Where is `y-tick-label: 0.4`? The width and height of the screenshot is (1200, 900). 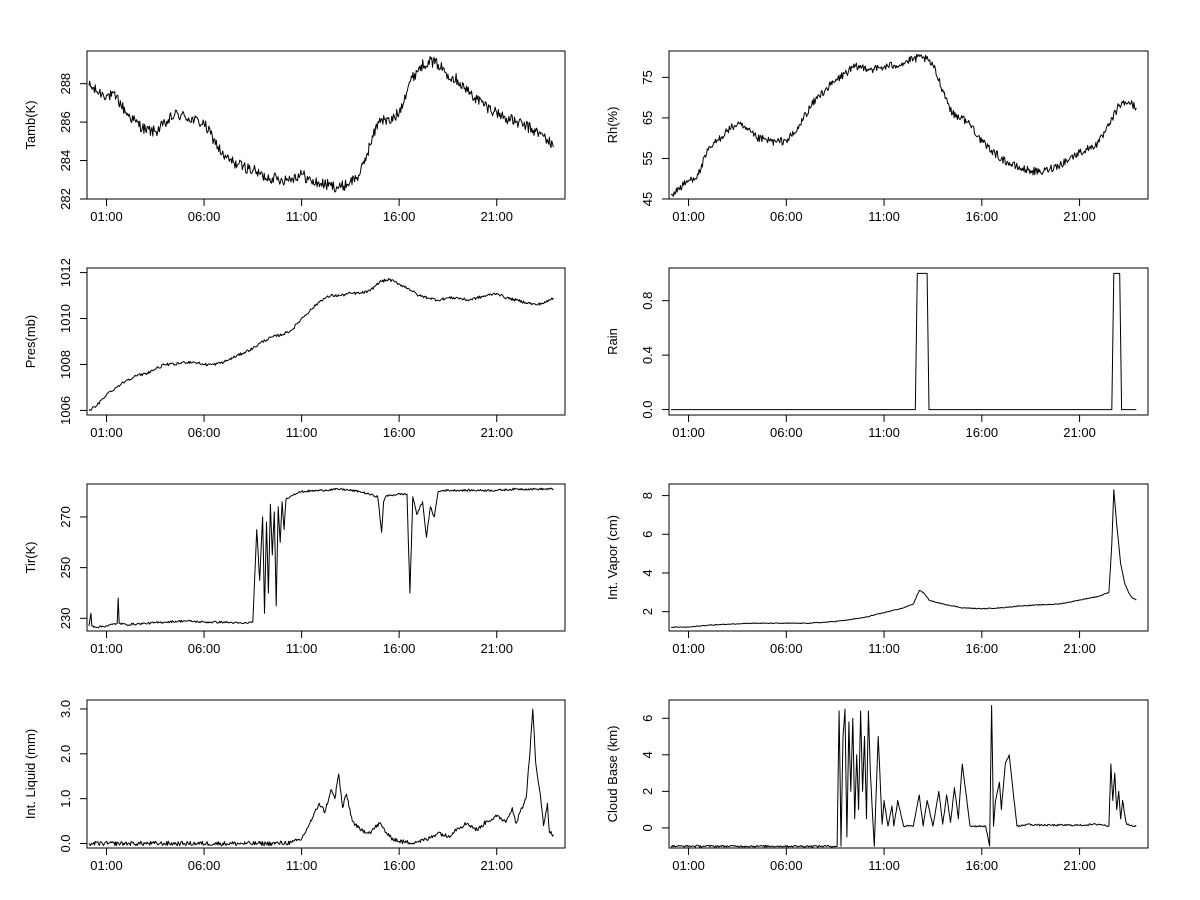
y-tick-label: 0.4 is located at coordinates (647, 355).